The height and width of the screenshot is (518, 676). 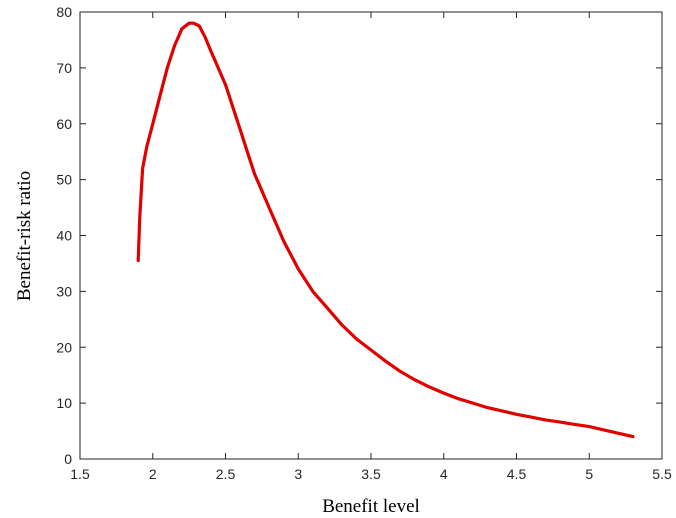 I want to click on x-tick-label: 4.5, so click(x=517, y=474).